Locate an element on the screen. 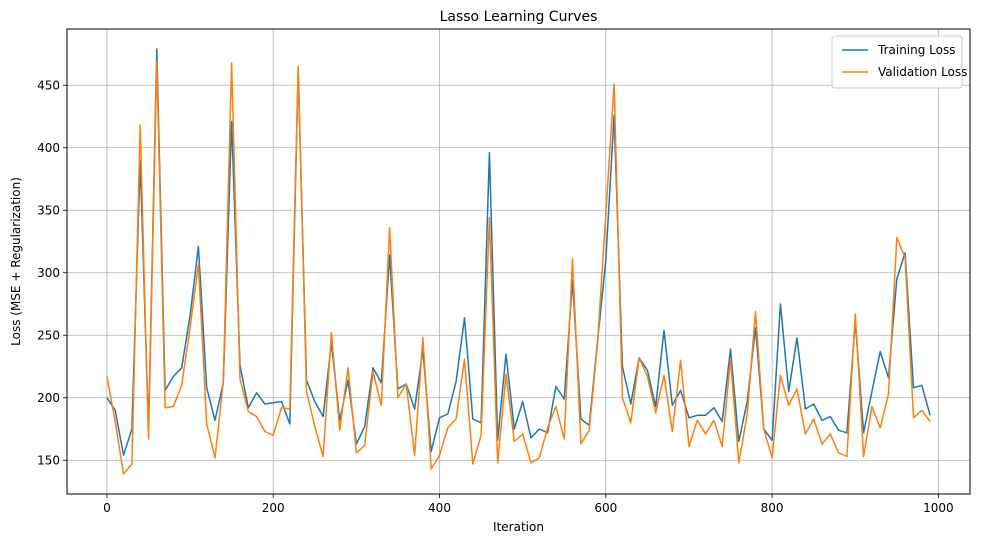 This screenshot has width=1005, height=547. y-tick-label: 300 is located at coordinates (48, 273).